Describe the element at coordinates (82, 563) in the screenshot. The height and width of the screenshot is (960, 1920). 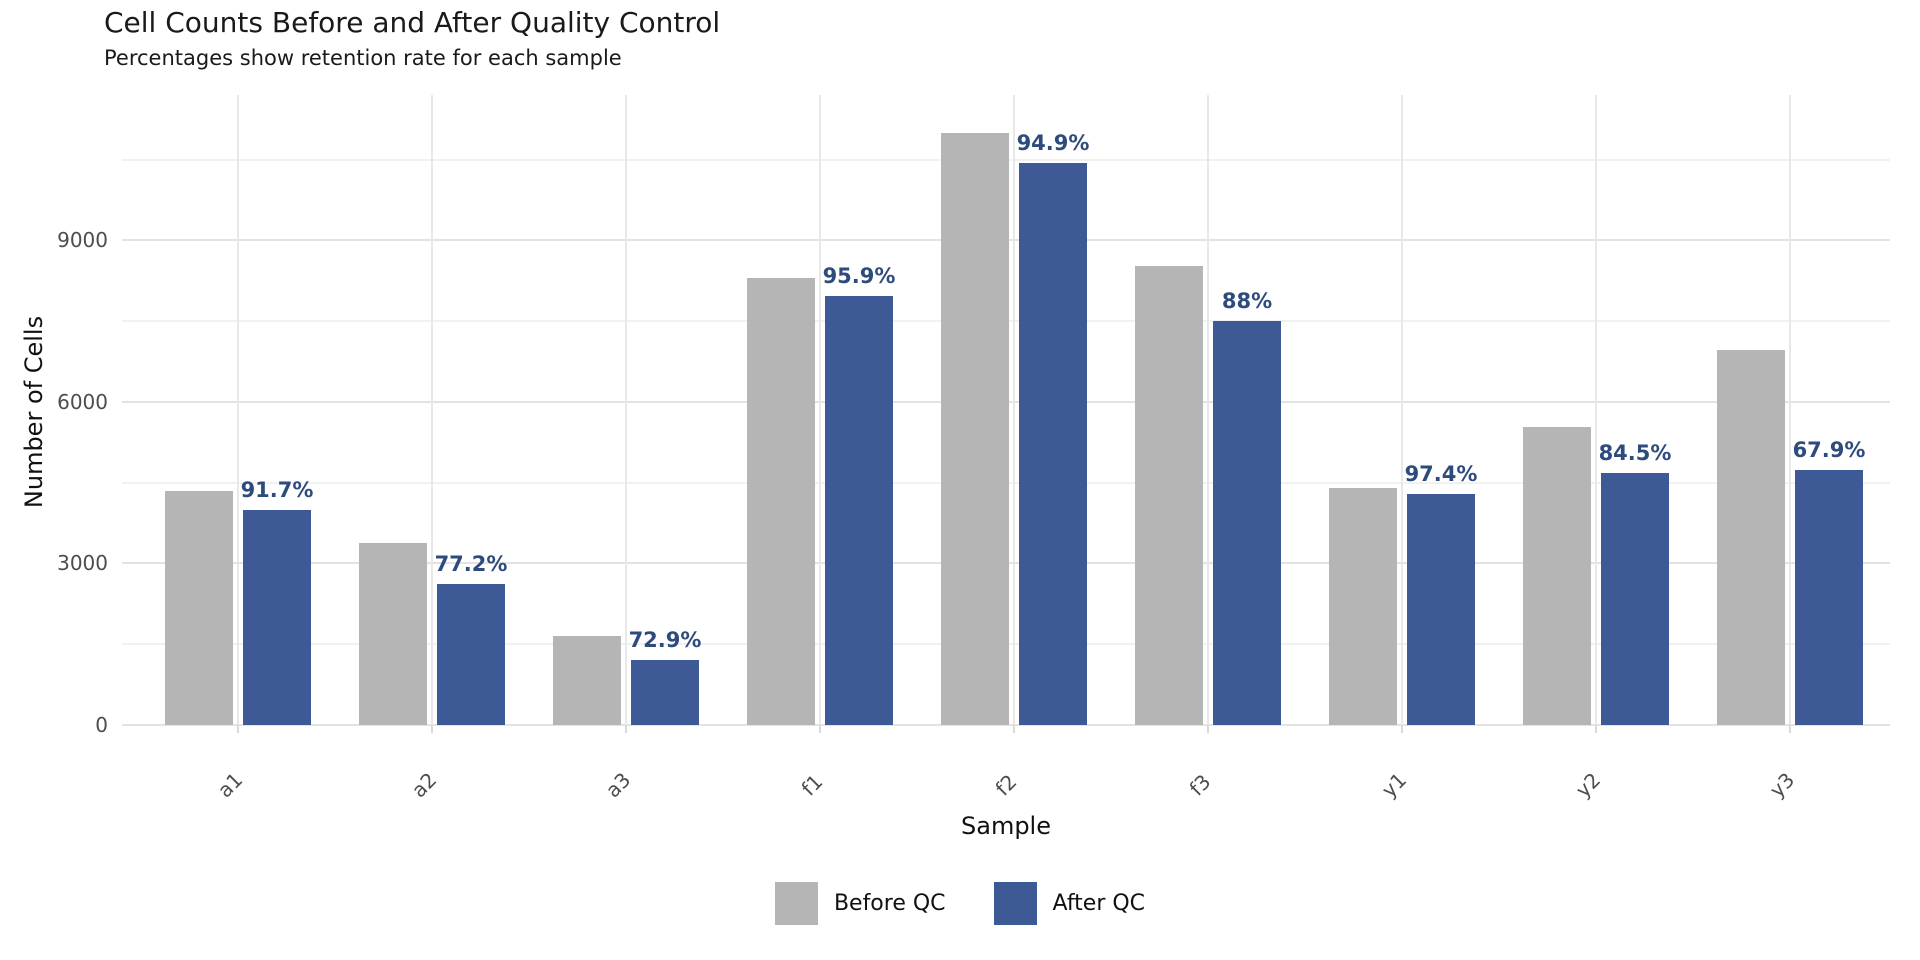
I see `y-tick-label: 3000` at that location.